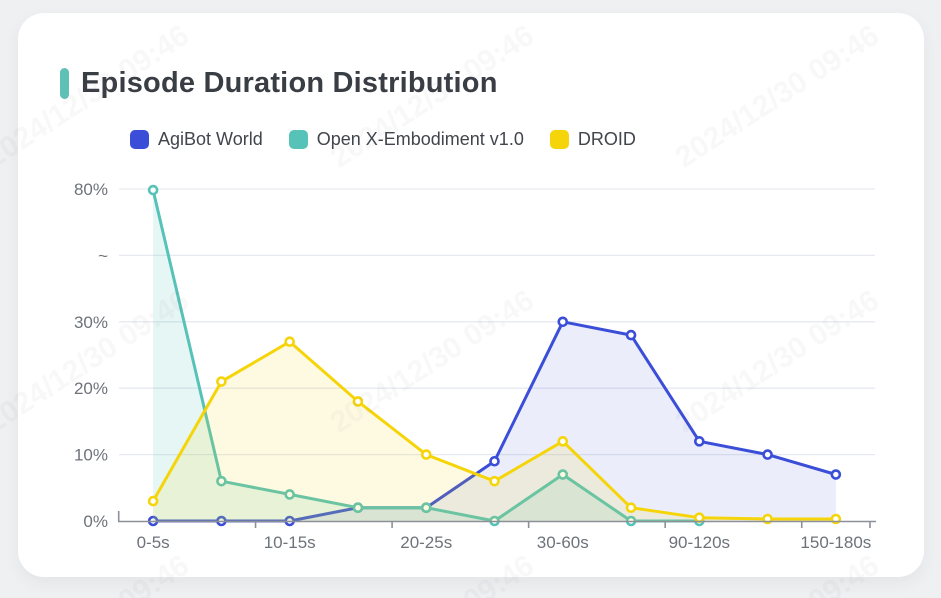  Describe the element at coordinates (289, 83) in the screenshot. I see `chart-title: Episode Duration Distribution` at that location.